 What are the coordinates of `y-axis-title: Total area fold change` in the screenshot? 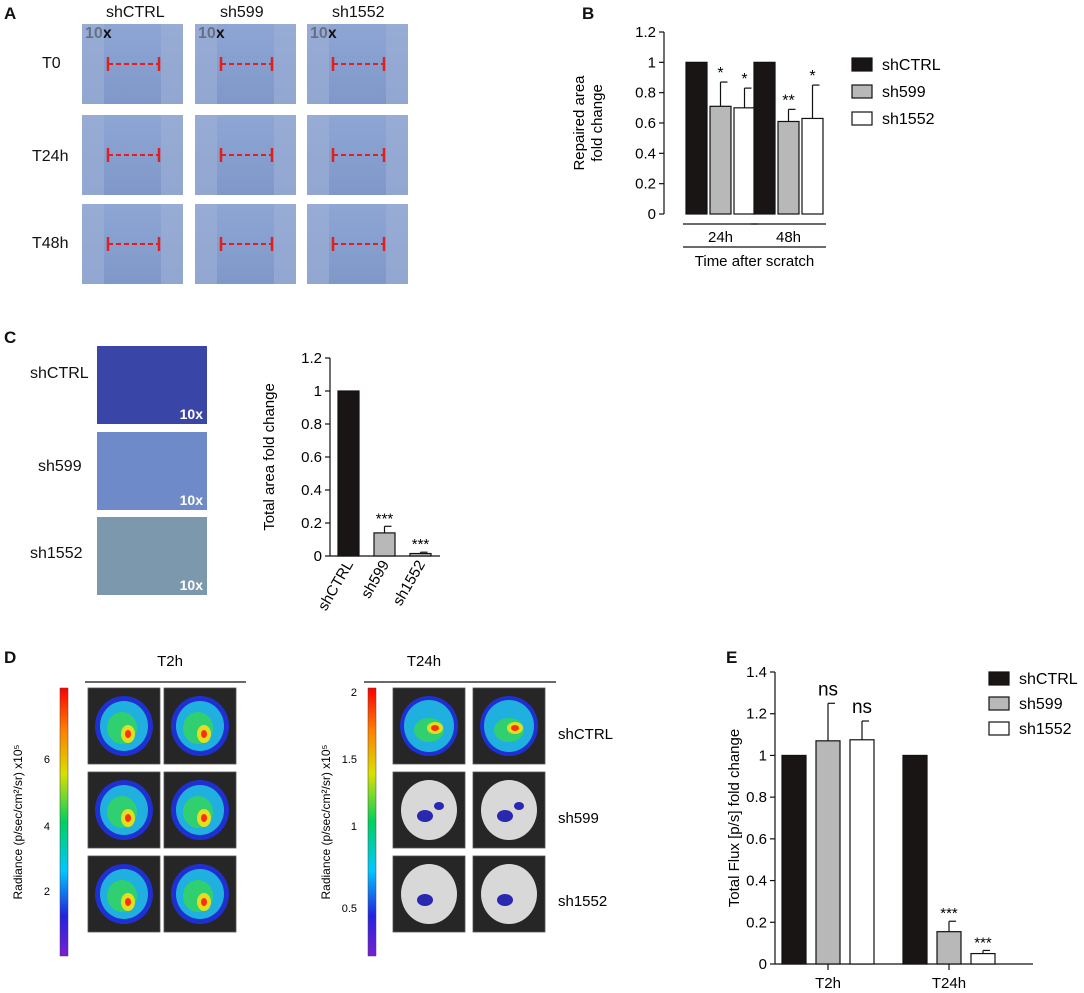 It's located at (269, 457).